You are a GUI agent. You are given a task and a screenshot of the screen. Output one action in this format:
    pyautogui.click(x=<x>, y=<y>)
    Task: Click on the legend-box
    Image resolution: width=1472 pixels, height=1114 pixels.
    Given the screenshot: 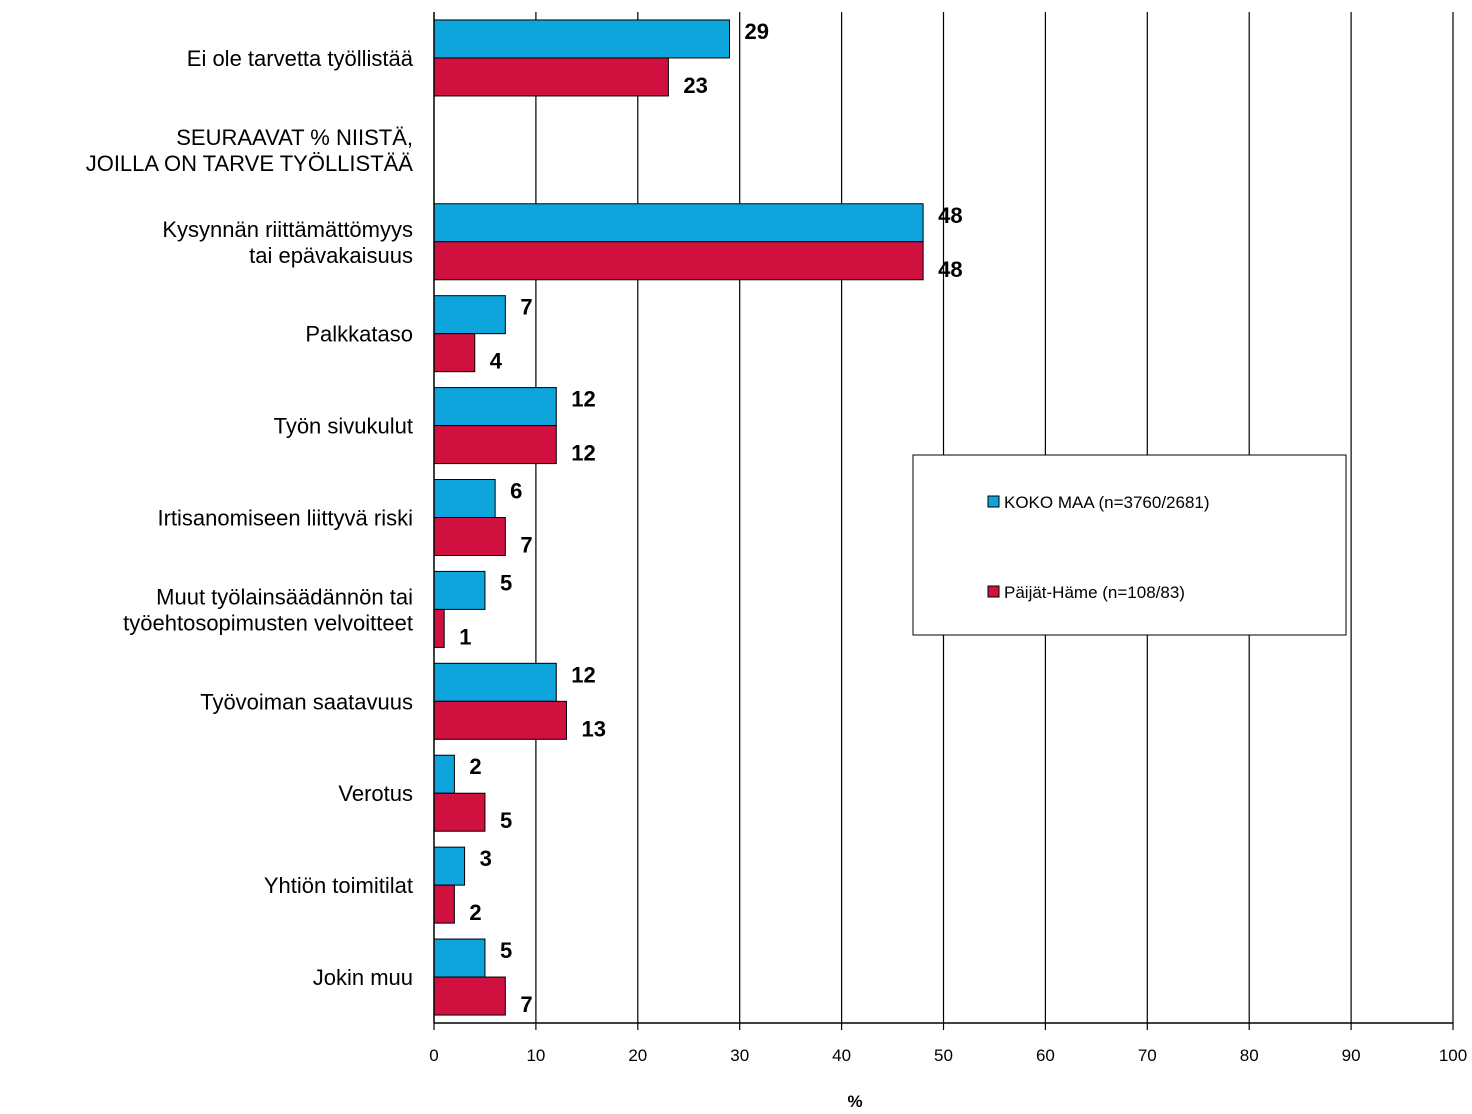 What is the action you would take?
    pyautogui.click(x=1129, y=545)
    